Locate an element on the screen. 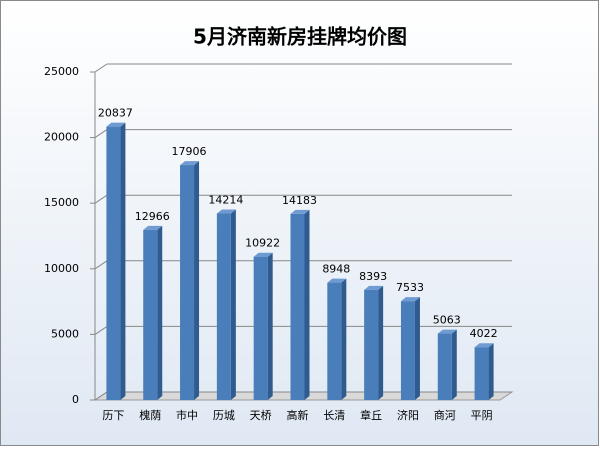 This screenshot has height=451, width=600. data-label: 8948 is located at coordinates (336, 269).